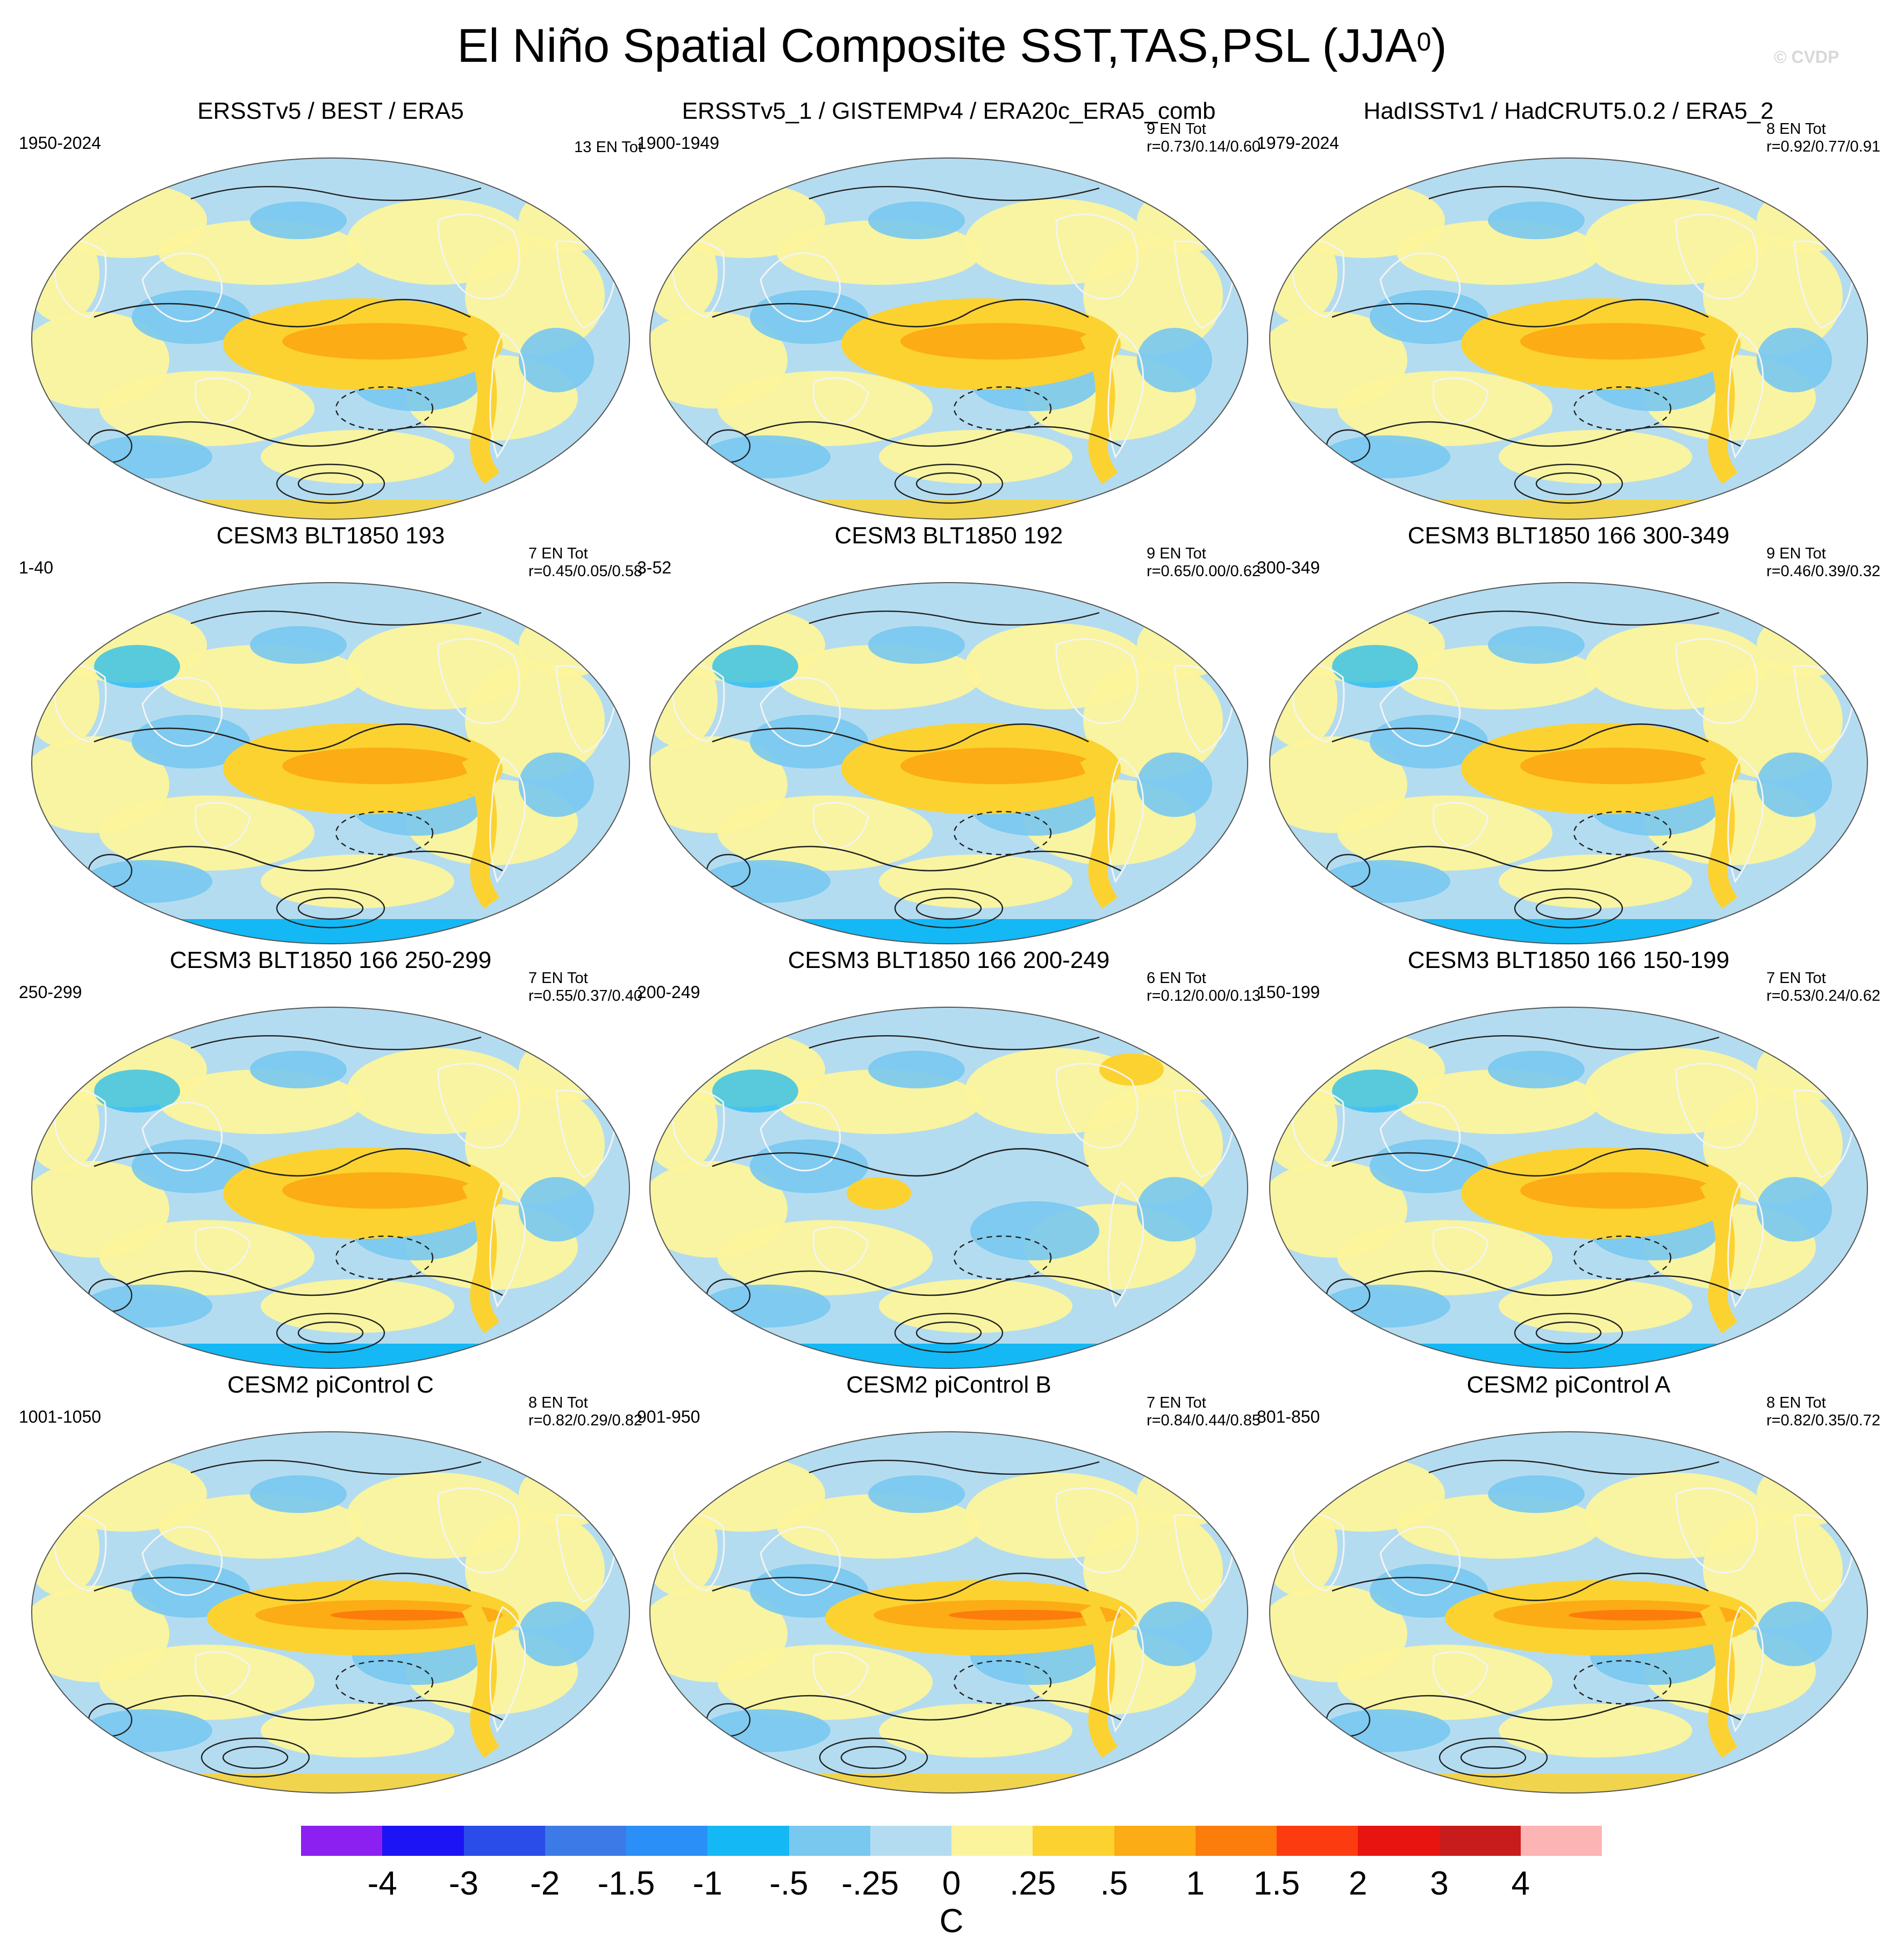 The width and height of the screenshot is (1904, 1944). Describe the element at coordinates (952, 1883) in the screenshot. I see `colorbar-tick-label: 0` at that location.